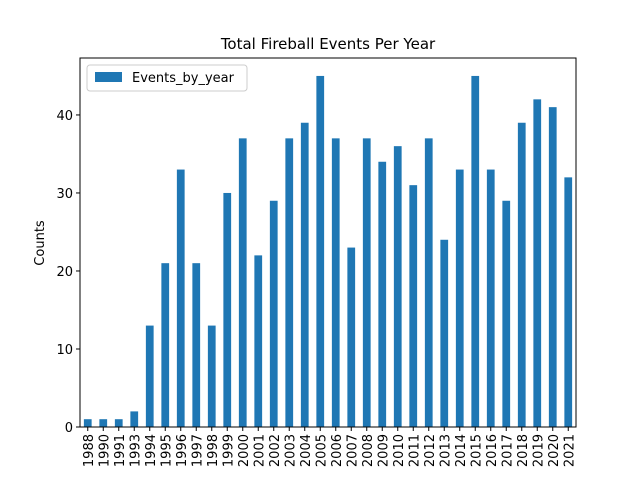 This screenshot has width=640, height=480. I want to click on x-tick-label: 1994, so click(151, 450).